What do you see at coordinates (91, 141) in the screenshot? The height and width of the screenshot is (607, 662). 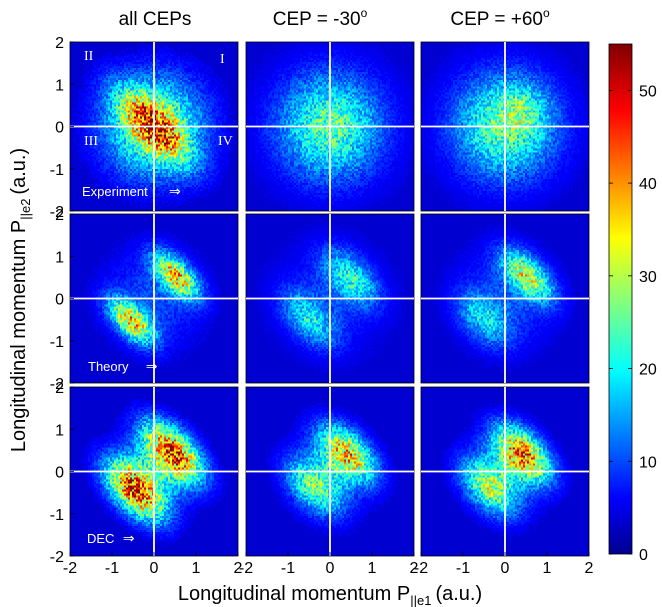 I see `quadrant-label-iii: III` at bounding box center [91, 141].